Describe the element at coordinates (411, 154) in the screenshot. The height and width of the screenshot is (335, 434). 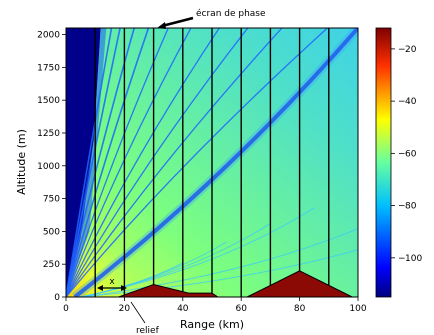
I see `colorbar-tick-label: 60` at that location.